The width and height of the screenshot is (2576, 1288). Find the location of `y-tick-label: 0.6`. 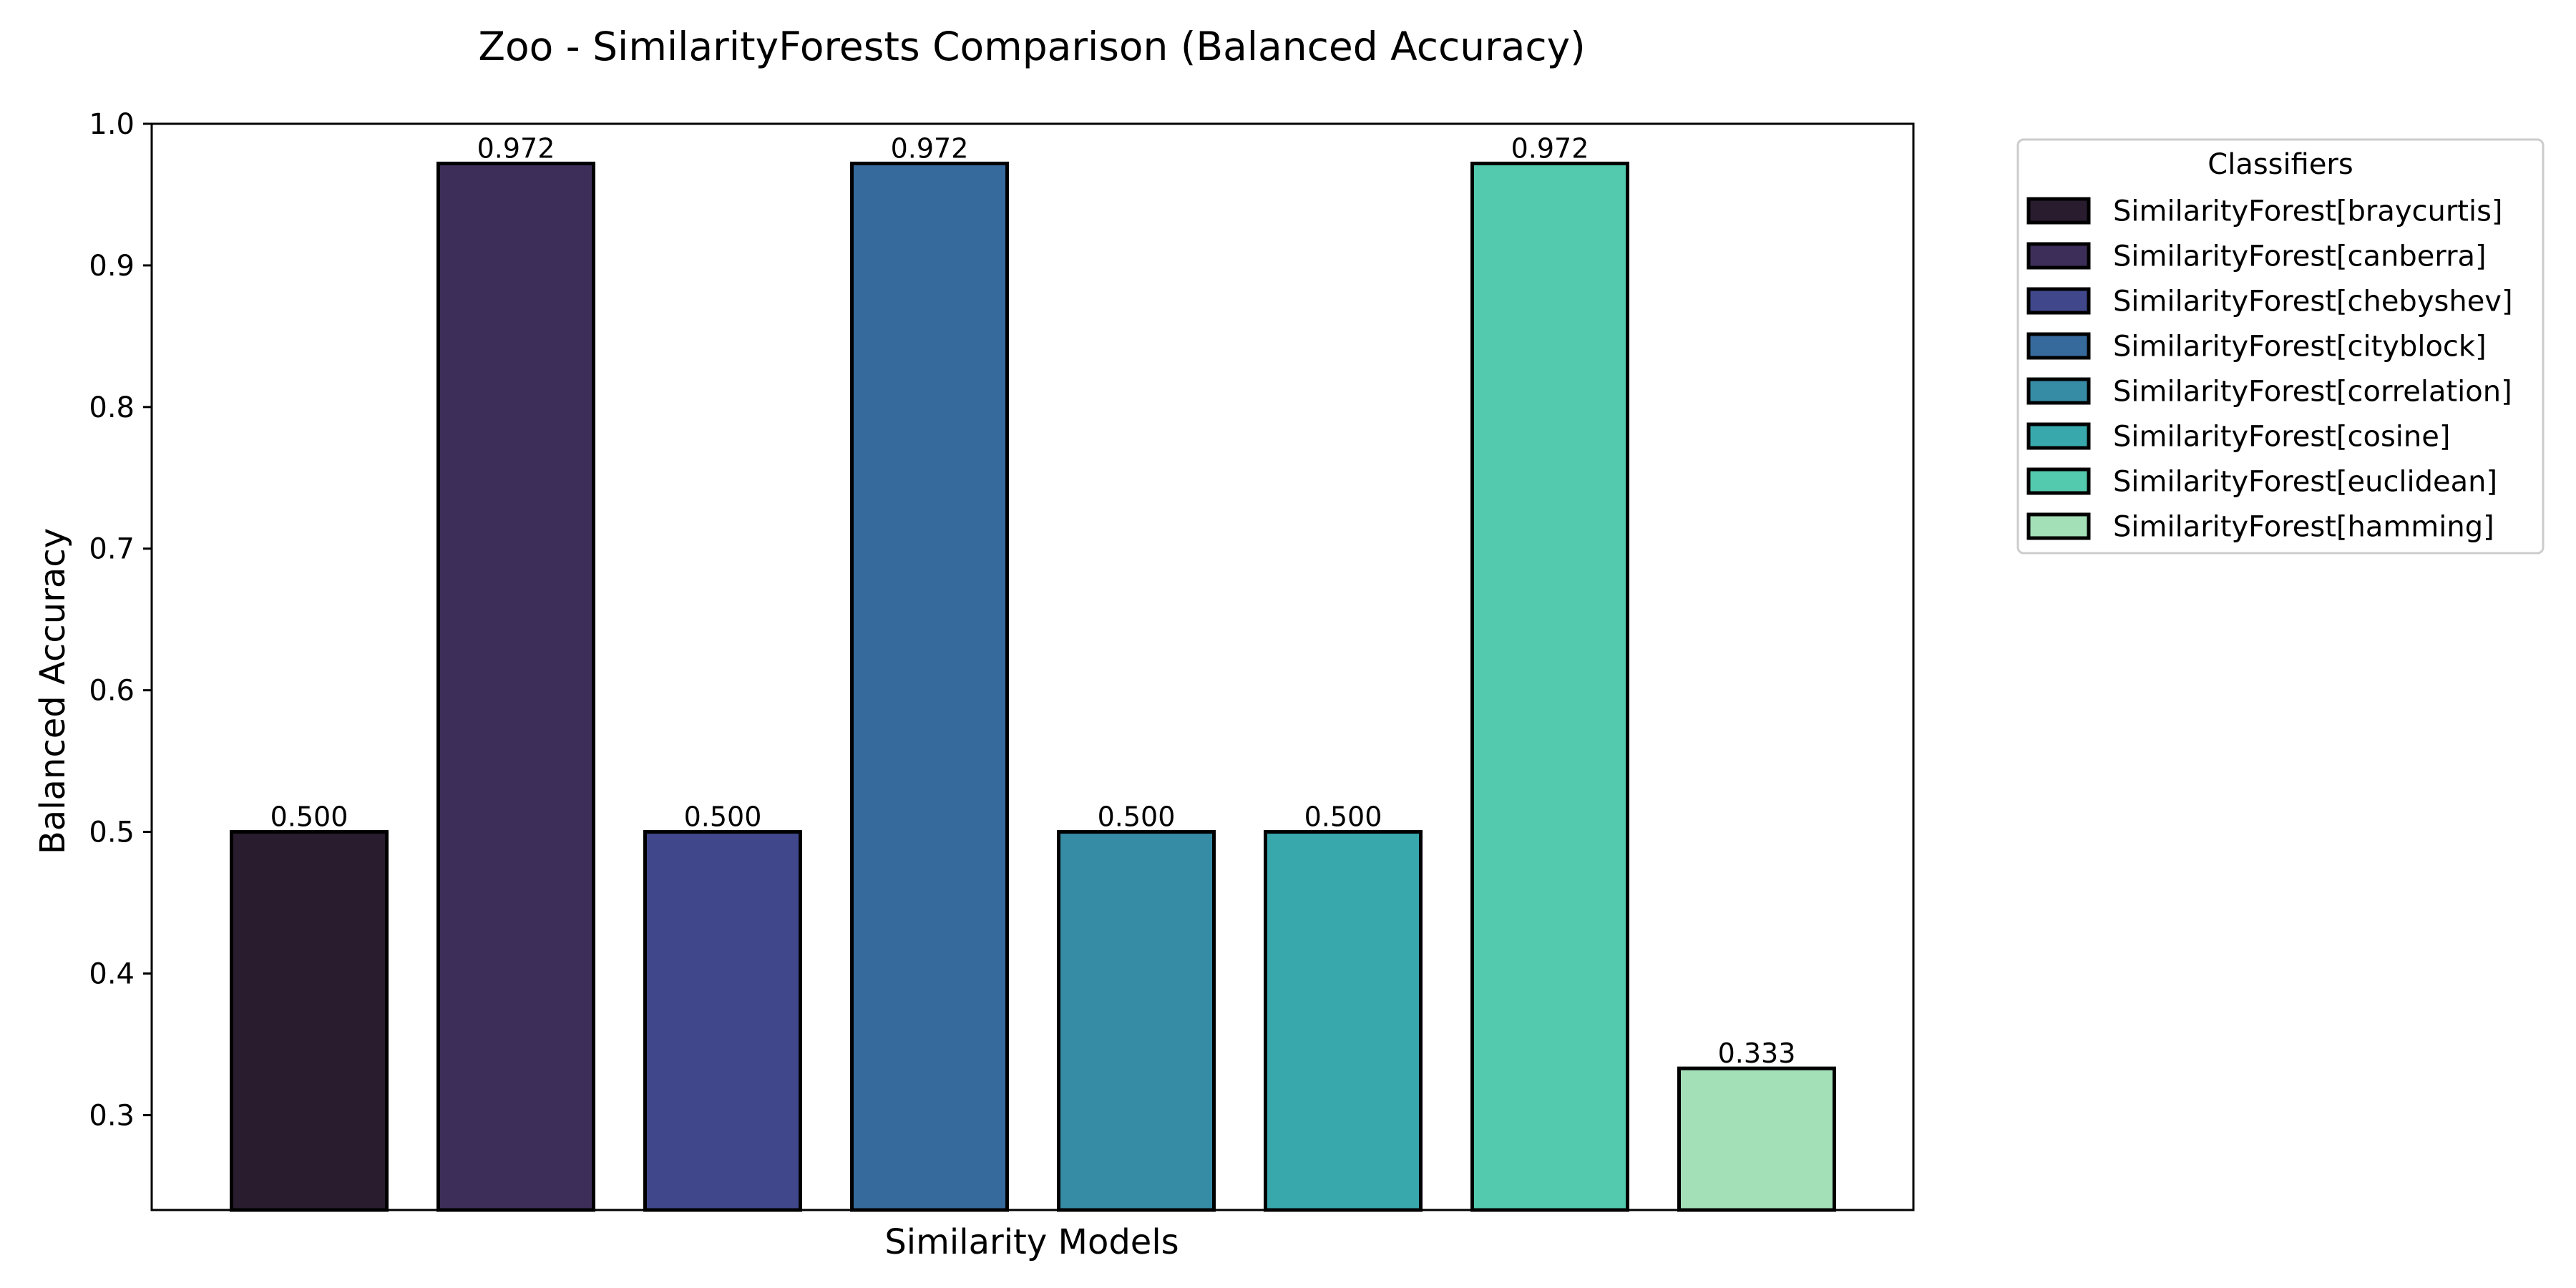

y-tick-label: 0.6 is located at coordinates (112, 691).